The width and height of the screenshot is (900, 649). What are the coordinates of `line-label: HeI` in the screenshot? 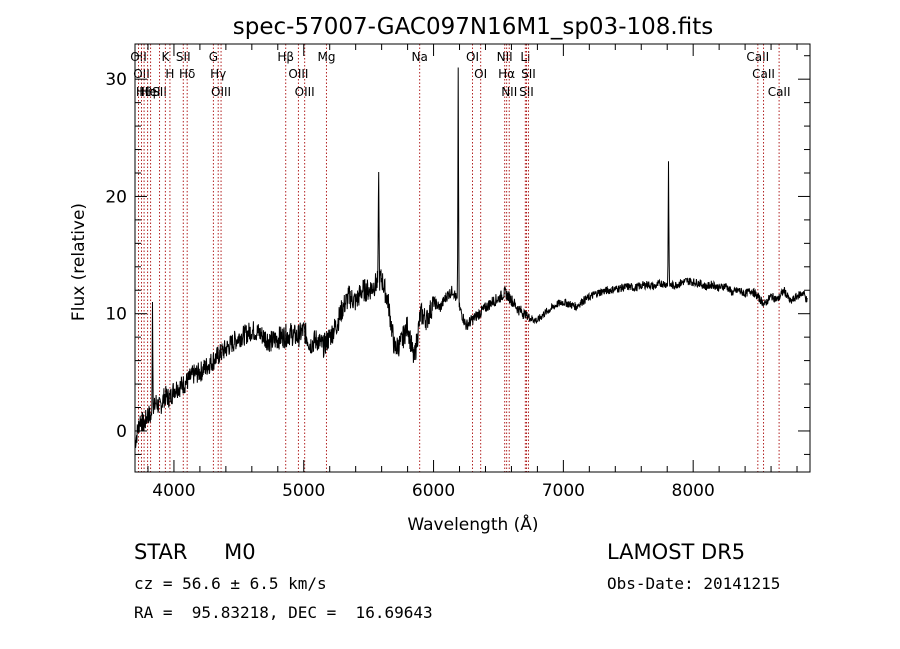 It's located at (151, 92).